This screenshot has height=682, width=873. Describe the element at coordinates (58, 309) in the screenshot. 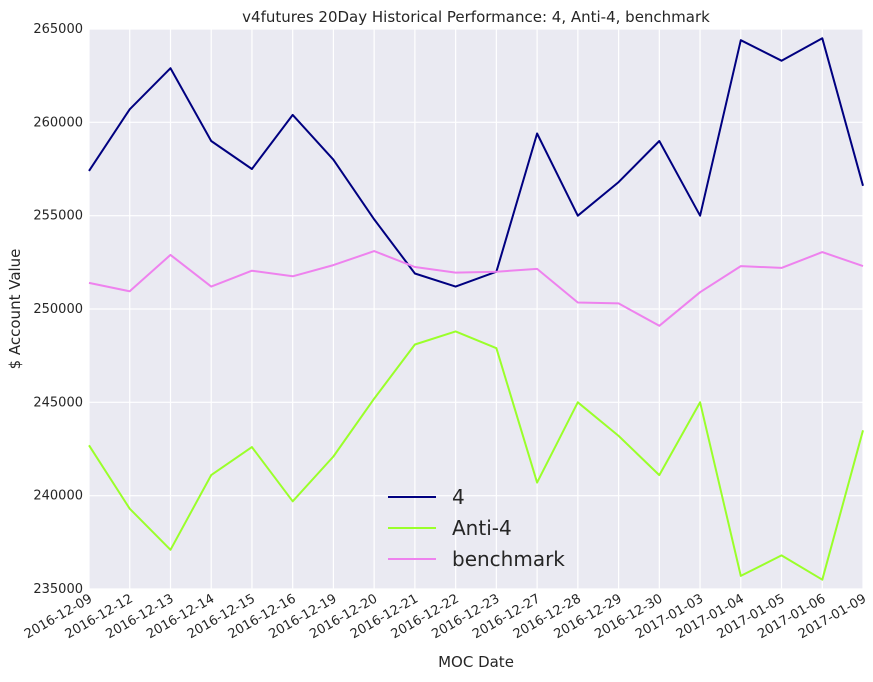

I see `y-tick-label: 250000` at that location.